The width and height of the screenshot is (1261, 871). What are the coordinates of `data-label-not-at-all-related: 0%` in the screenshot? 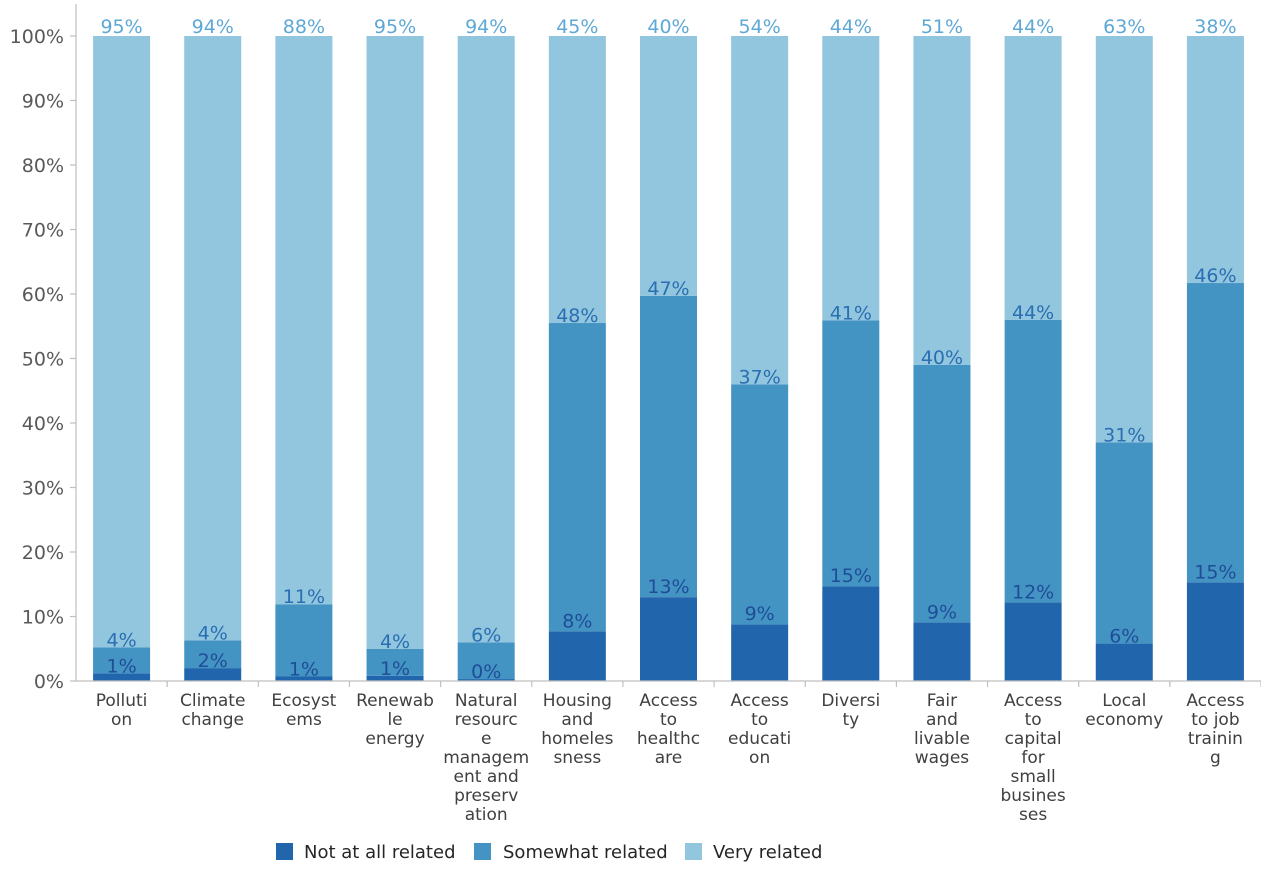 It's located at (486, 672).